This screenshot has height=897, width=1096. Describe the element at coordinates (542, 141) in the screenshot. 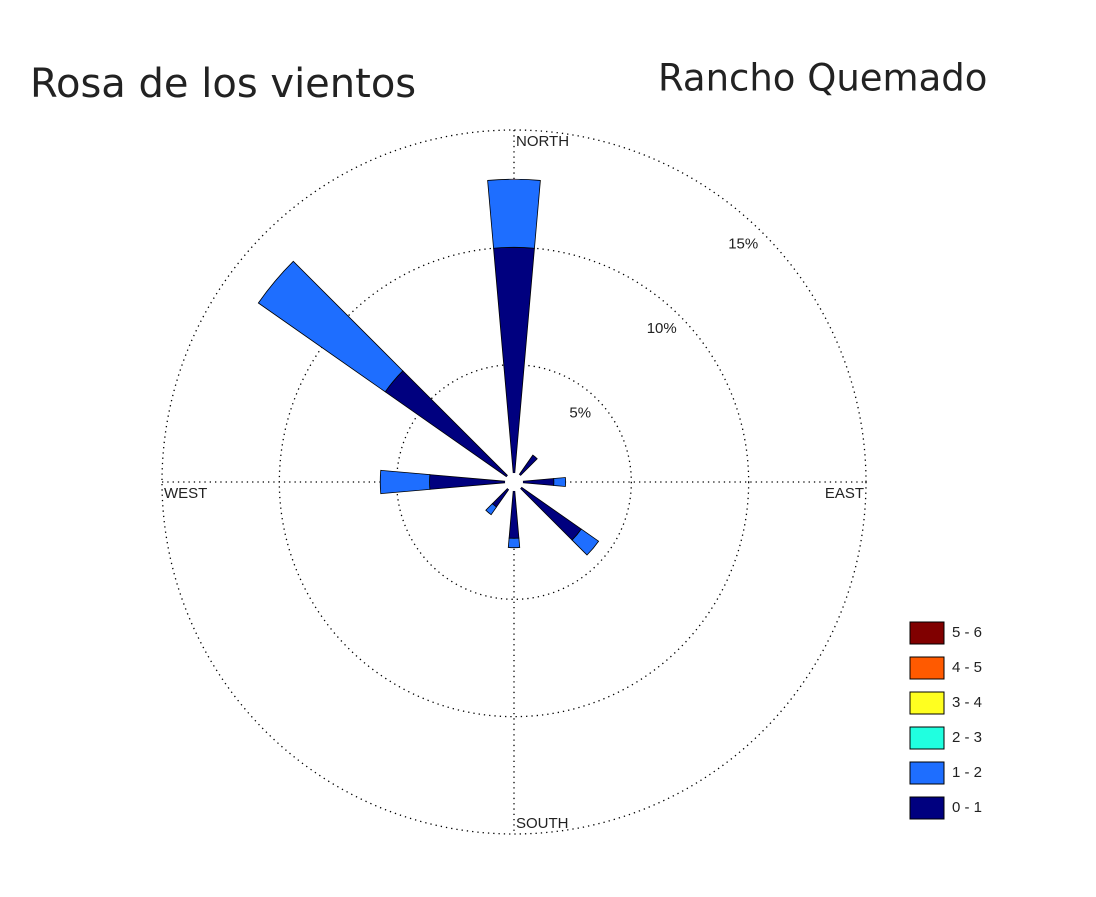

I see `direction-label: NORTH` at that location.